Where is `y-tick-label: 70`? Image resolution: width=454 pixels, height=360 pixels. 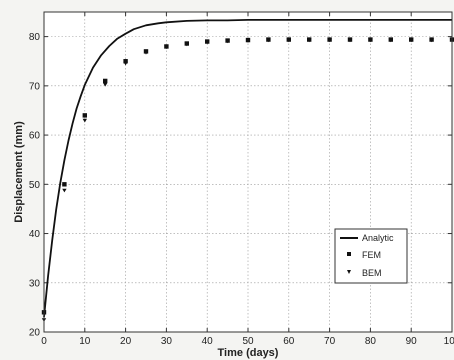 y-tick-label: 70 is located at coordinates (35, 86).